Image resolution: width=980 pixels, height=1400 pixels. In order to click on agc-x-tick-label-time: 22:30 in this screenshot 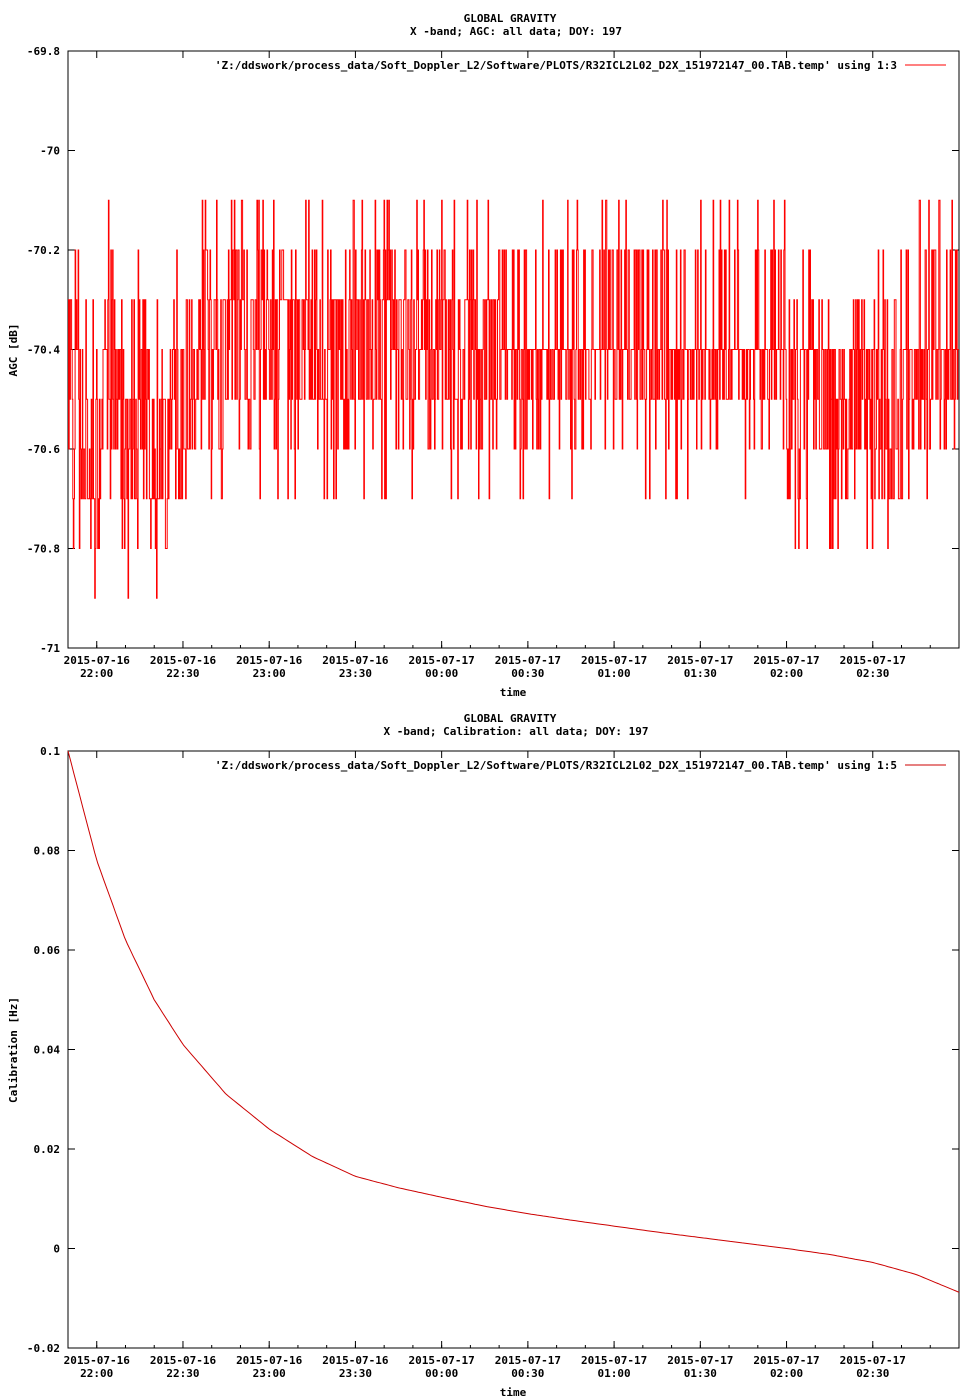, I will do `click(182, 673)`.